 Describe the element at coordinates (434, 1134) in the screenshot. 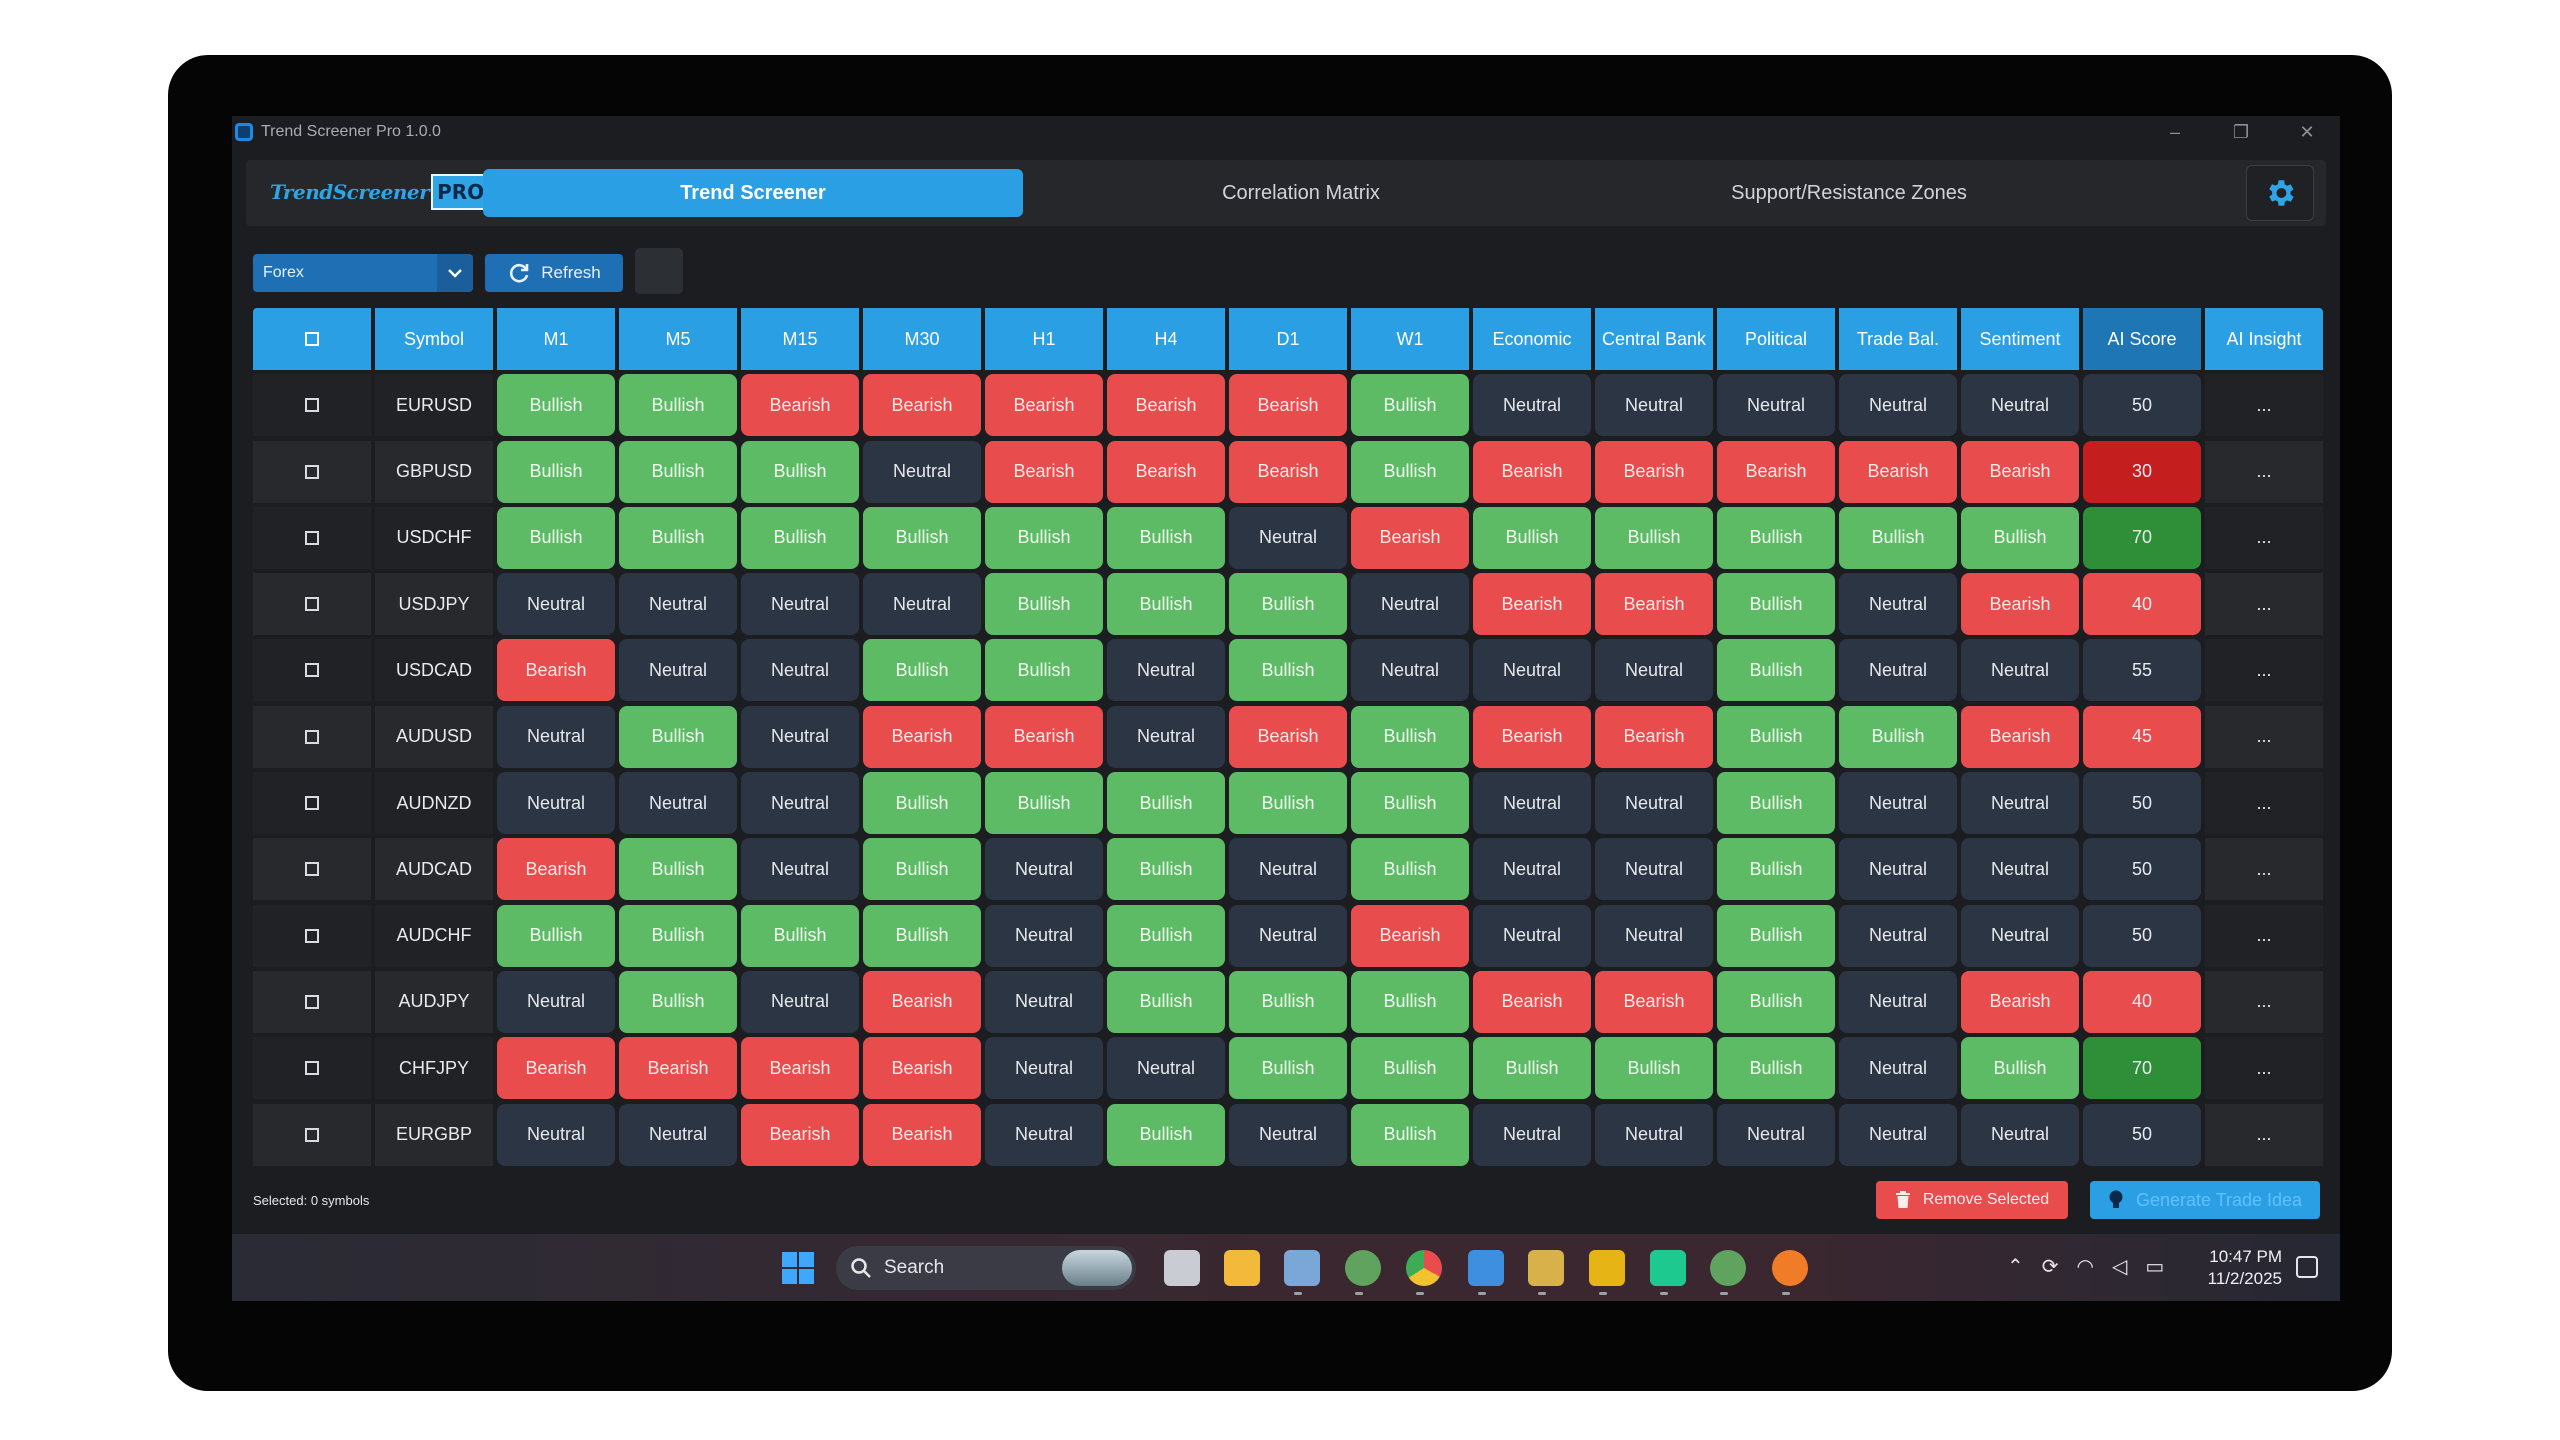

I see `symbol-cell: EURGBP` at that location.